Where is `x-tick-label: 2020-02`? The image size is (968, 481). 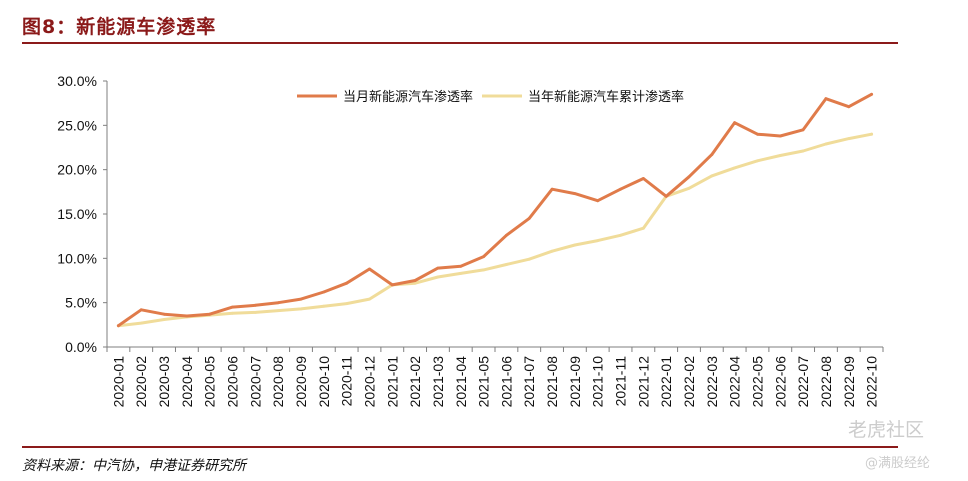 x-tick-label: 2020-02 is located at coordinates (141, 382).